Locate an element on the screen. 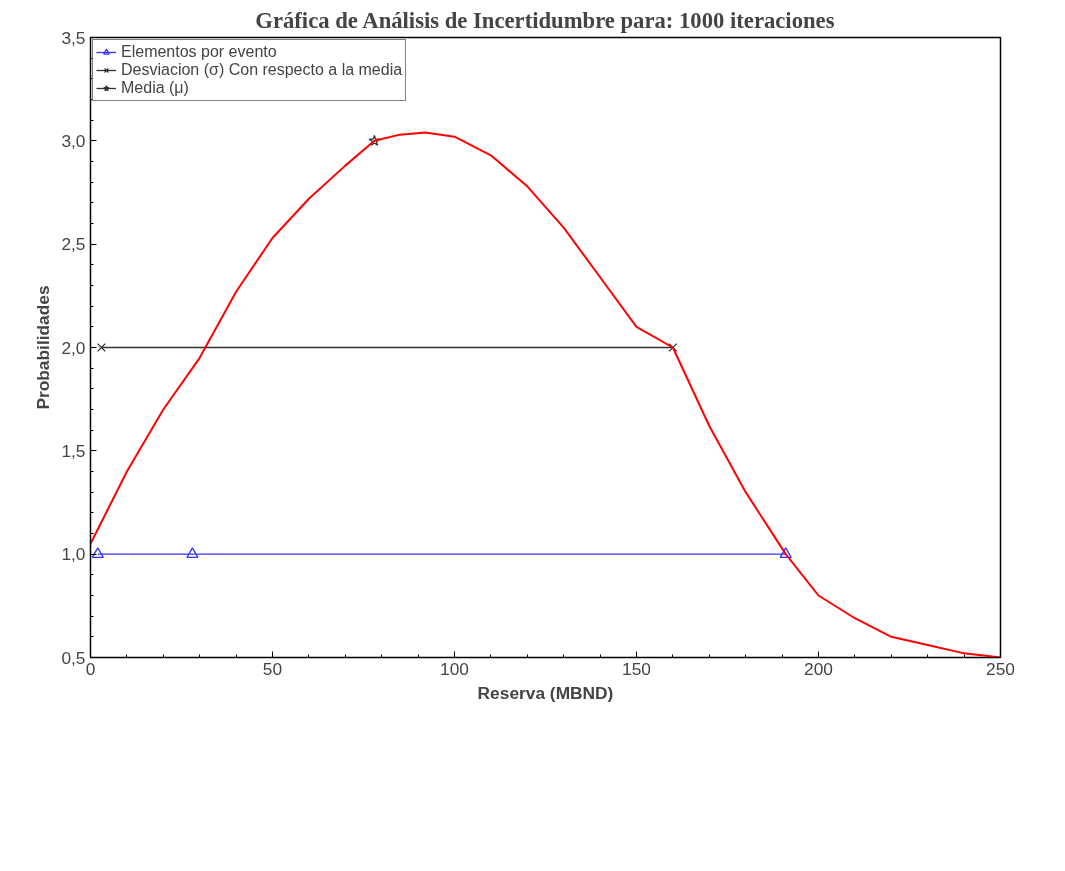 This screenshot has width=1065, height=871. x-tick-label: 50 is located at coordinates (272, 668).